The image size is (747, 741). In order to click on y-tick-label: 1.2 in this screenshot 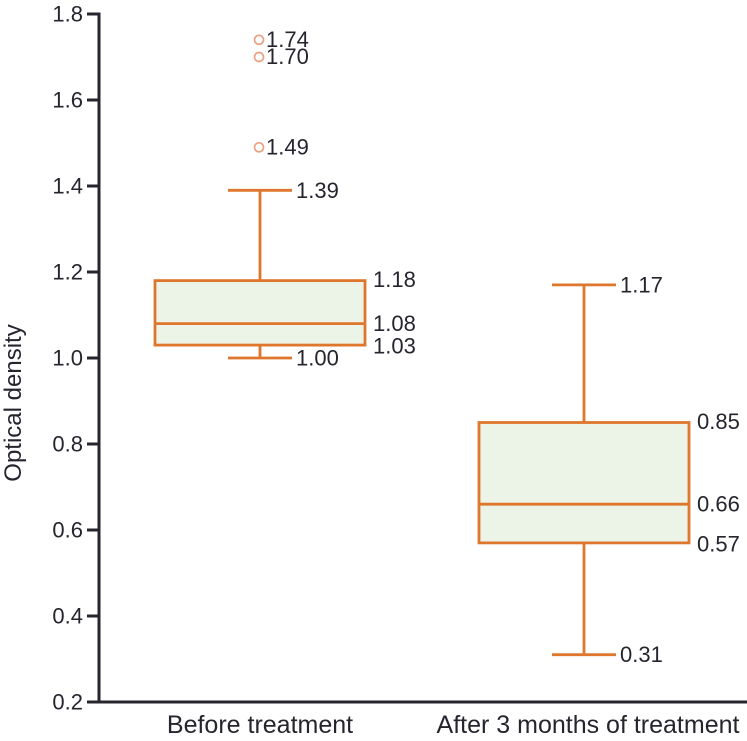, I will do `click(67, 272)`.